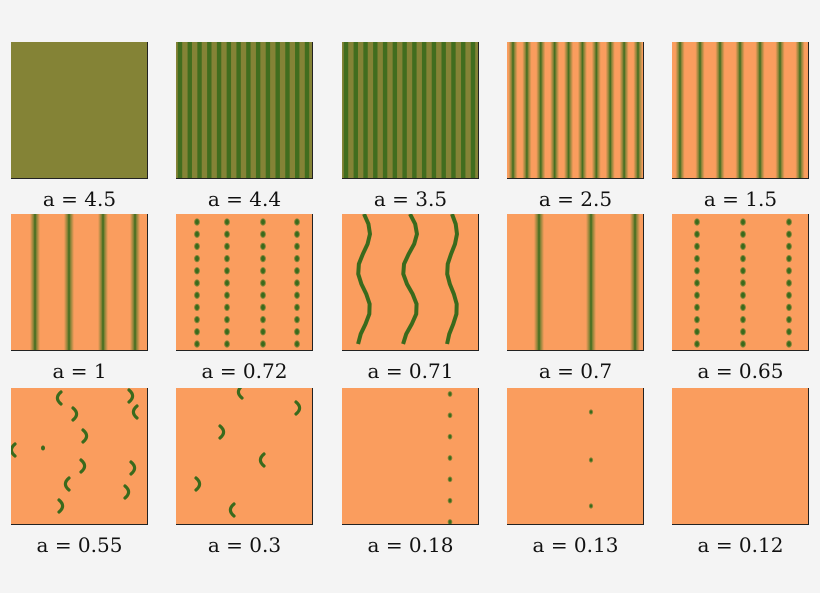 This screenshot has height=593, width=820. I want to click on pattern-panel: a = 3.5, so click(410, 126).